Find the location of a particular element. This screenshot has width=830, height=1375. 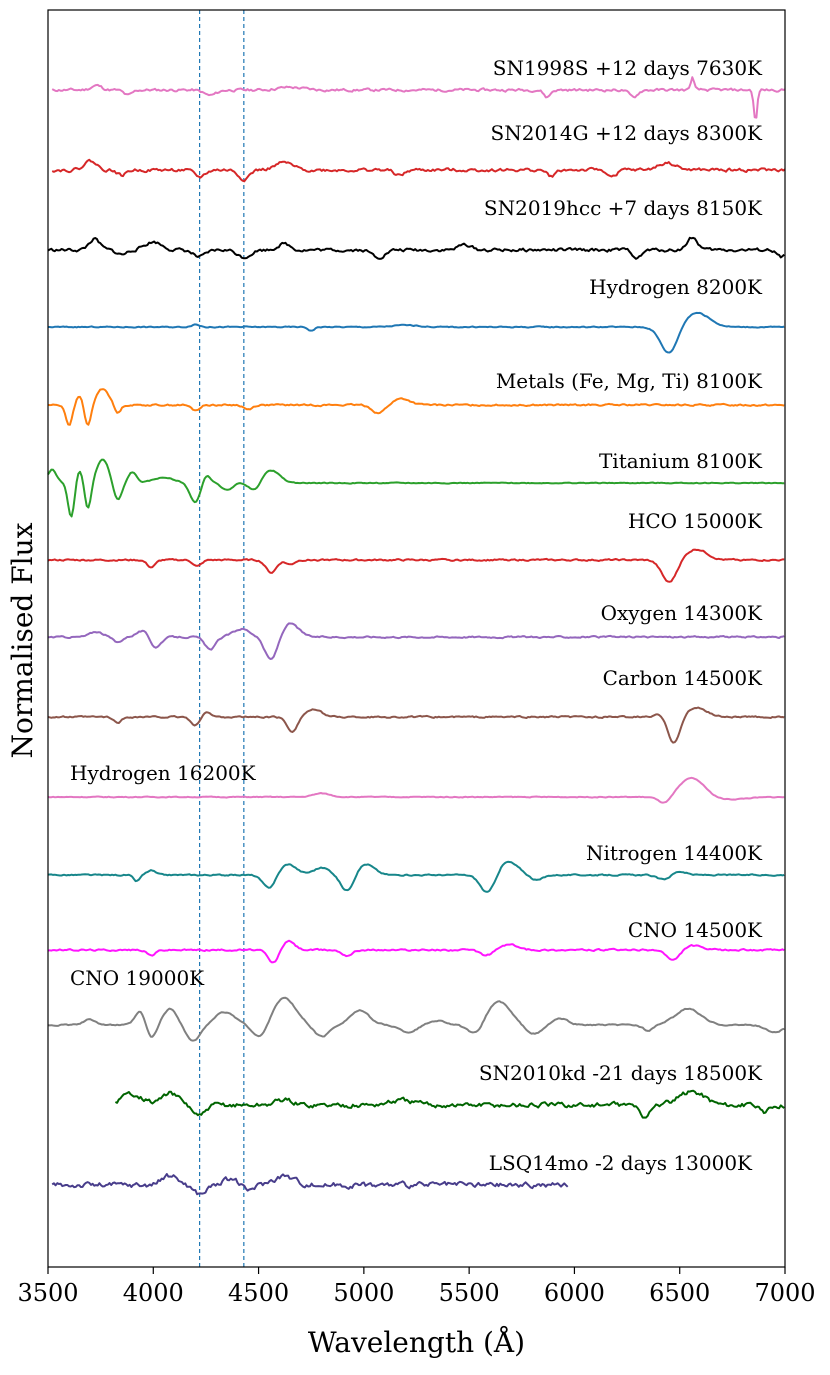

x-tick-label-5500: 5500 is located at coordinates (469, 1293).